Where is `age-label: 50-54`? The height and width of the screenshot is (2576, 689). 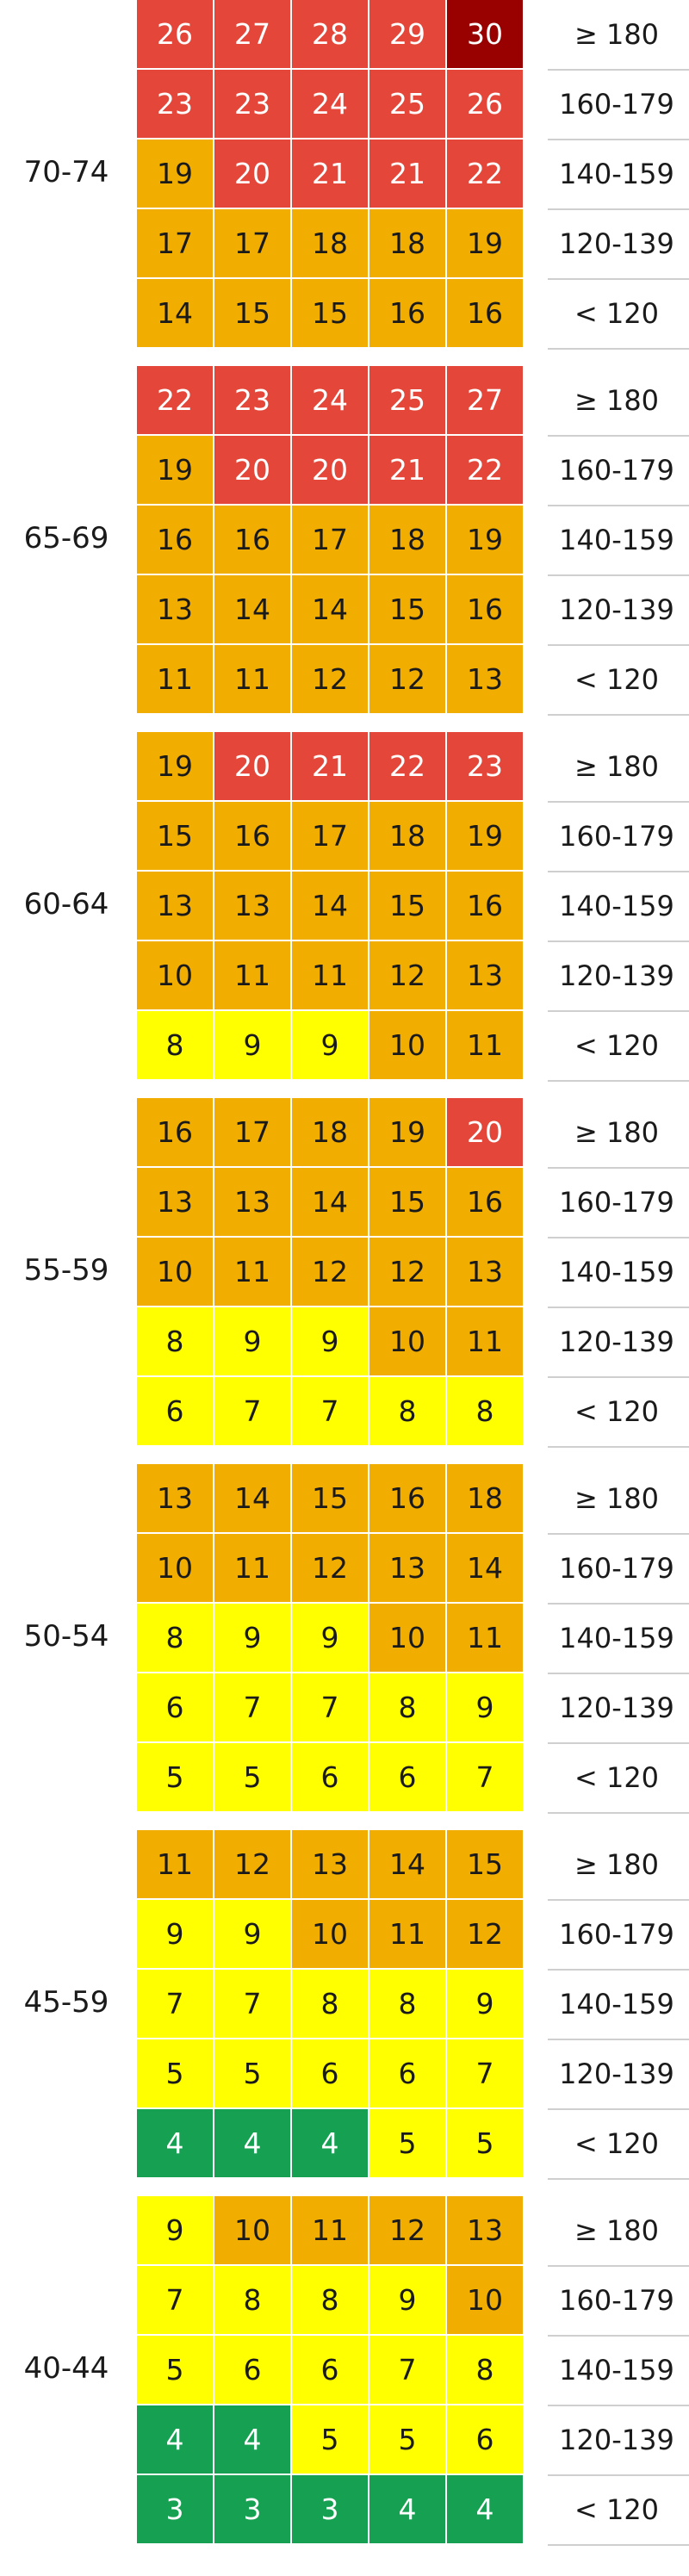 age-label: 50-54 is located at coordinates (66, 1637).